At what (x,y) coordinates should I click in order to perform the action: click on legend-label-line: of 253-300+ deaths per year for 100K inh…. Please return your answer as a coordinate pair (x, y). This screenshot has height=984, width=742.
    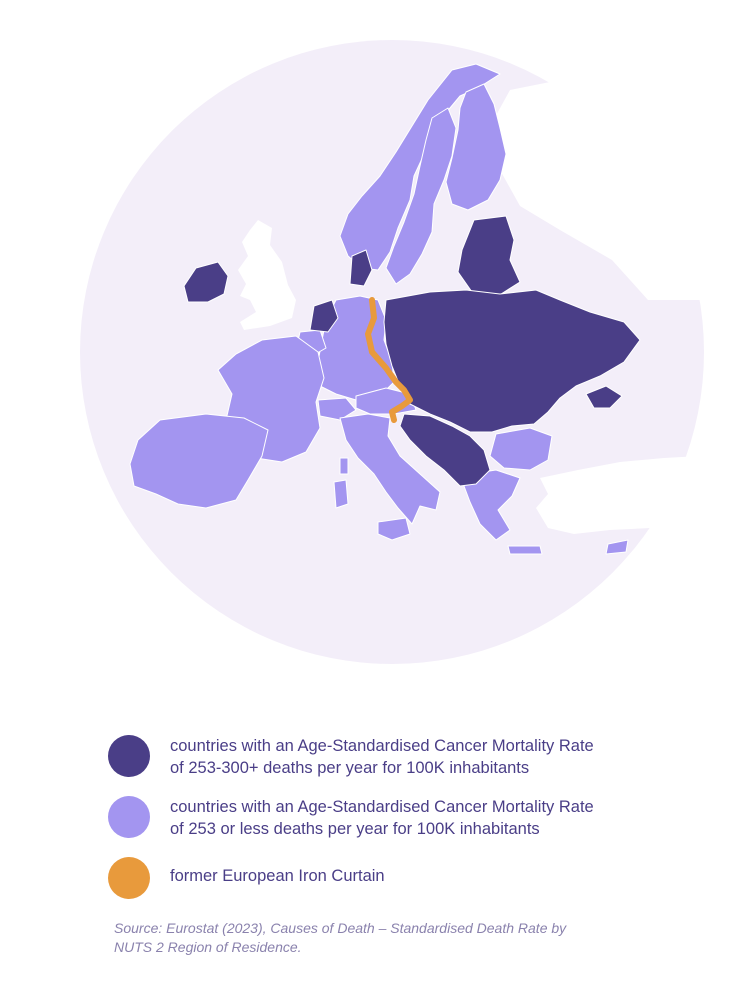
    Looking at the image, I should click on (350, 768).